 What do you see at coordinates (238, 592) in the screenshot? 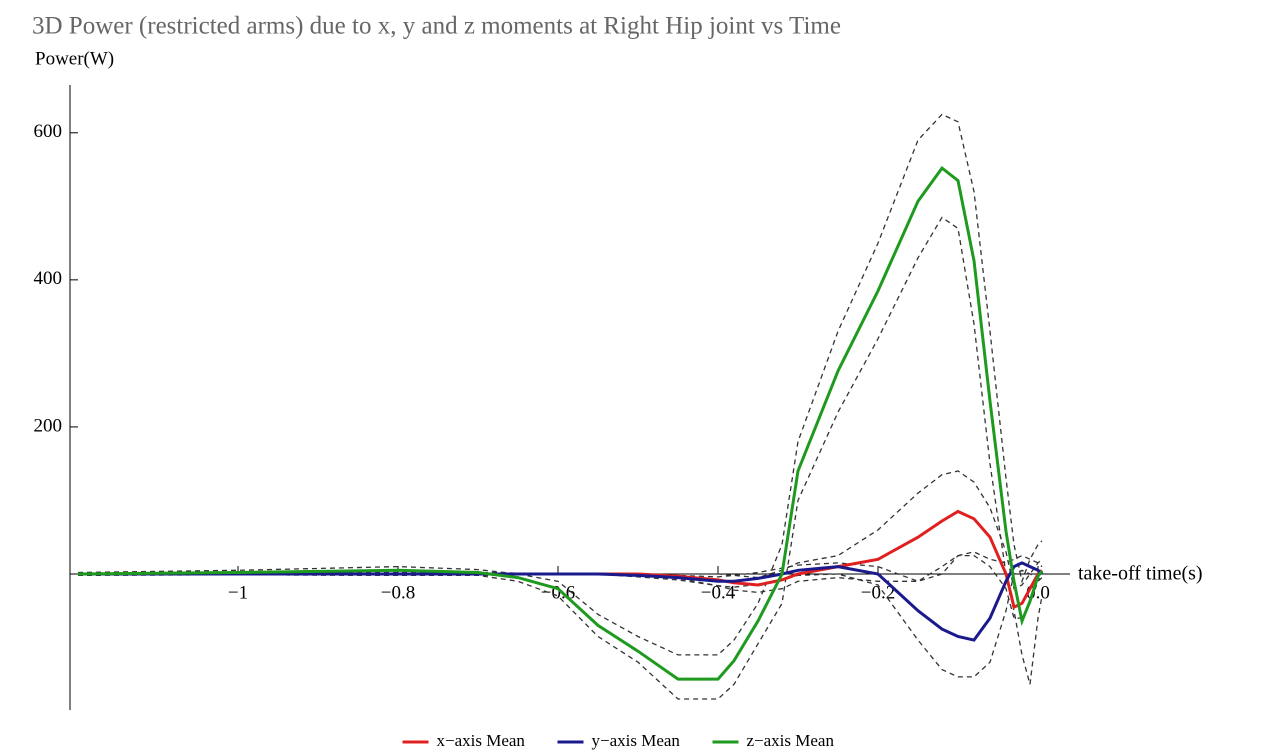
I see `x-tick-label: −1` at bounding box center [238, 592].